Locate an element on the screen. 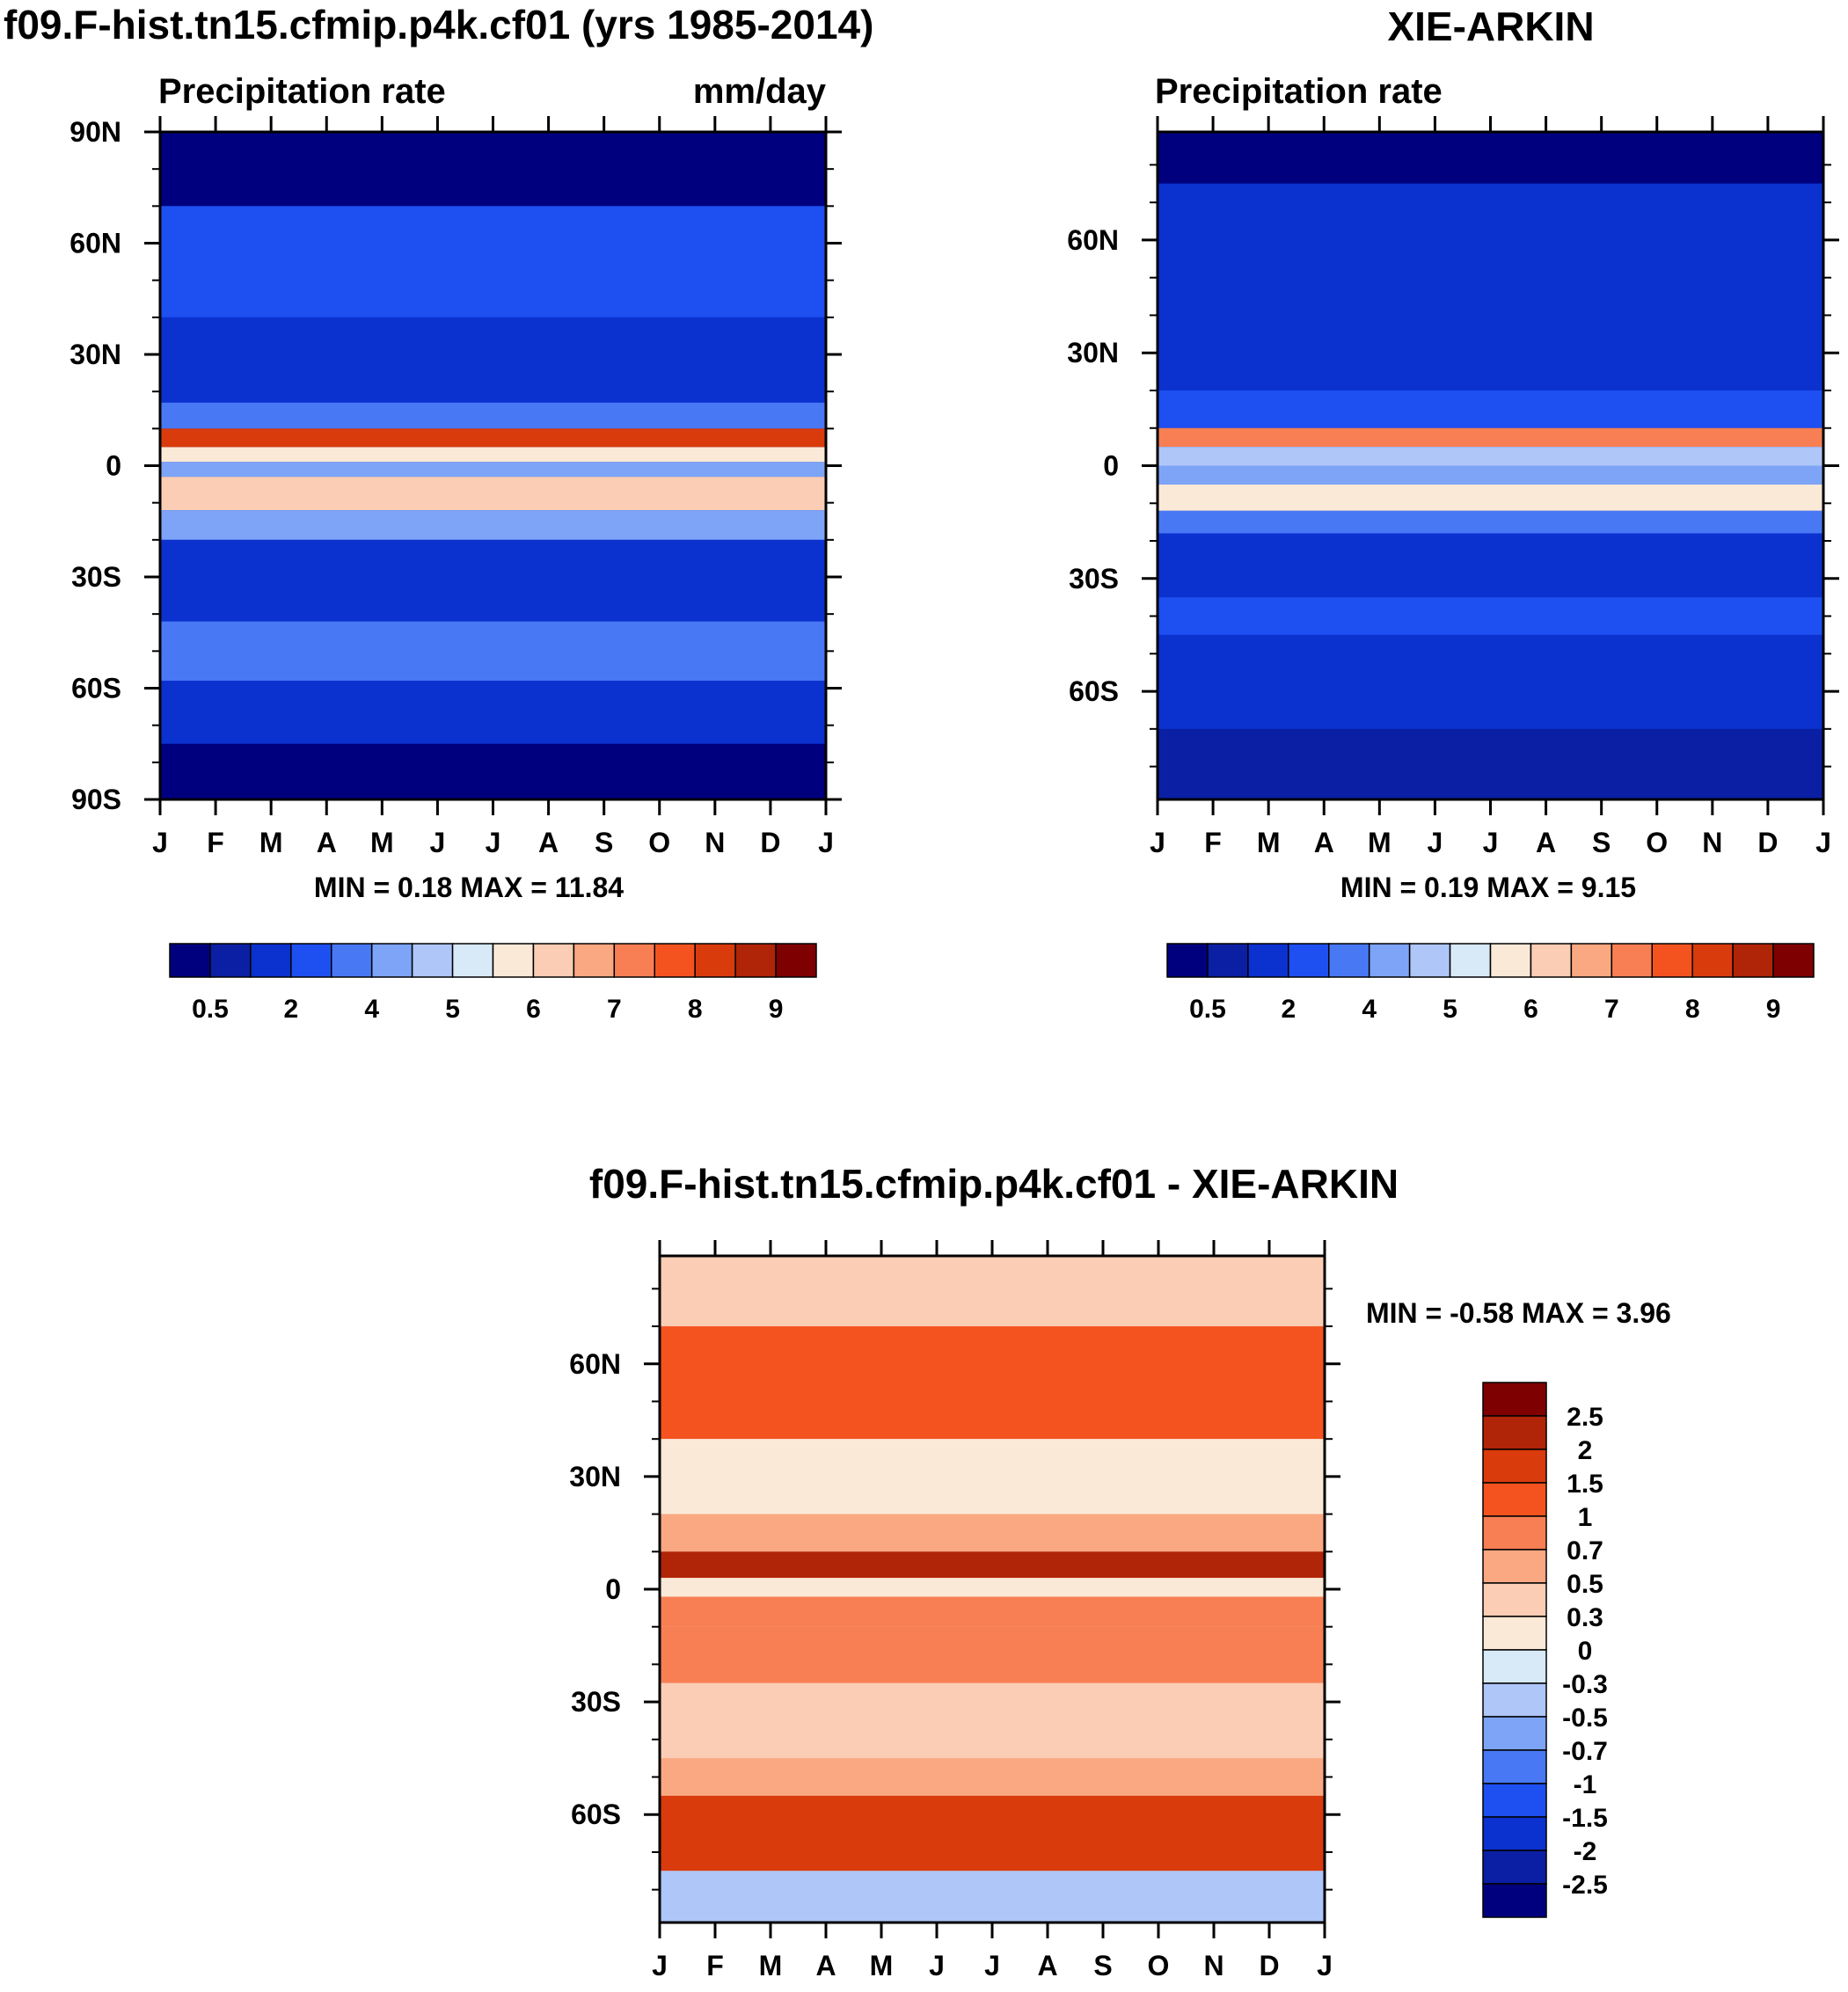 Image resolution: width=1848 pixels, height=1992 pixels. model-x-label: O is located at coordinates (659, 842).